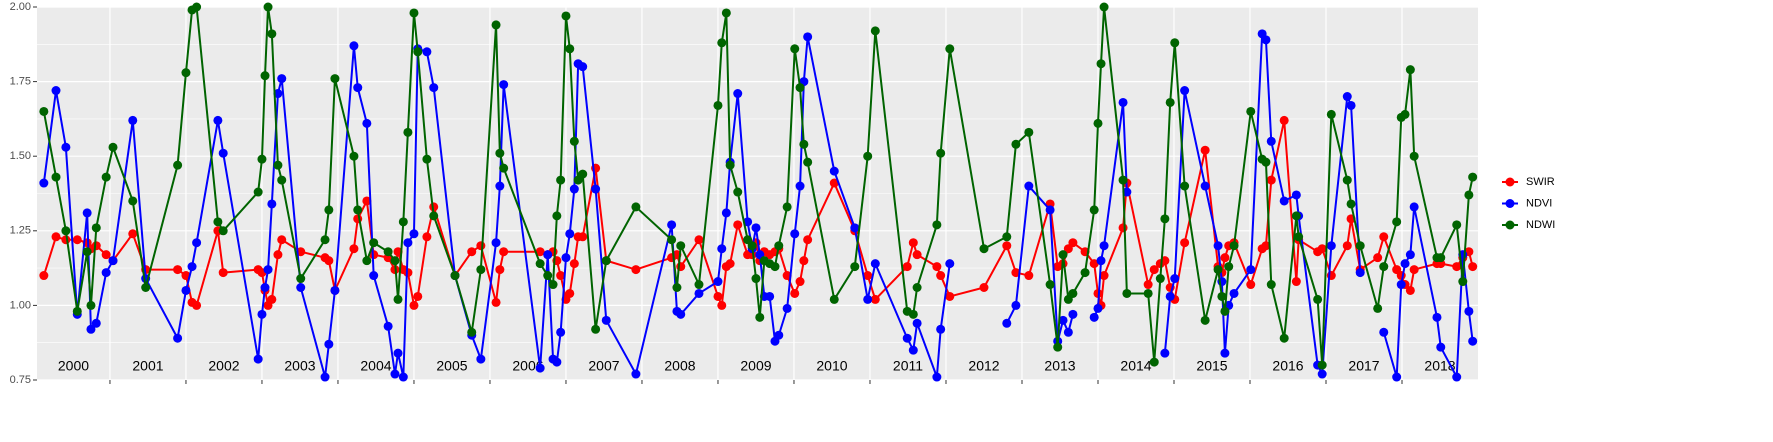 The width and height of the screenshot is (1773, 442). I want to click on year-label: 2017, so click(1363, 366).